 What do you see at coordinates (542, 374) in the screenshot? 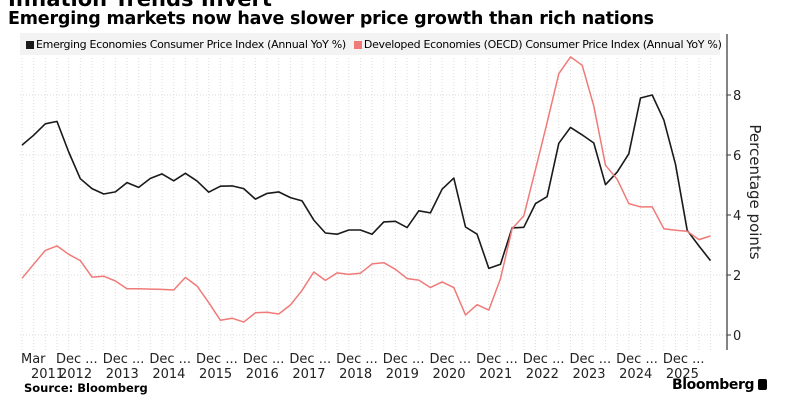
I see `x-tick-label-year: 2022` at bounding box center [542, 374].